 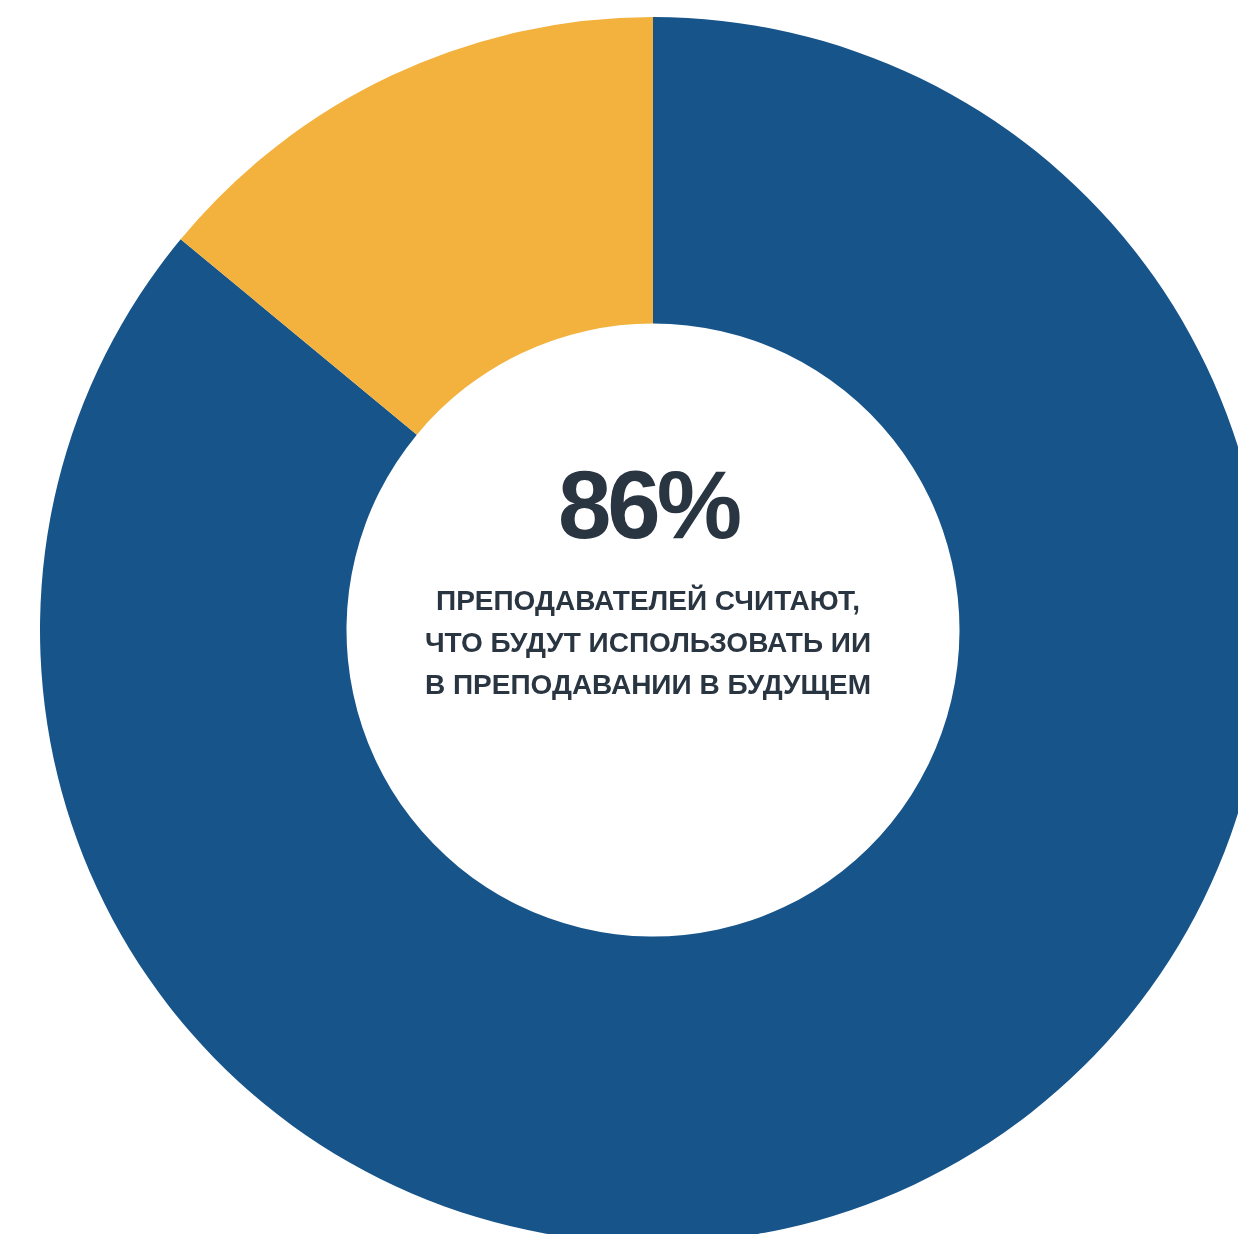 What do you see at coordinates (648, 642) in the screenshot?
I see `text: ПРЕПОДАВАТЕЛЕЙ СЧИТАЮТ, ЧТО БУДУТ ИСПОЛЬЗОВАТЬ ИИ В ПРЕПОДАВАНИИ В БУДУЩЕМ` at bounding box center [648, 642].